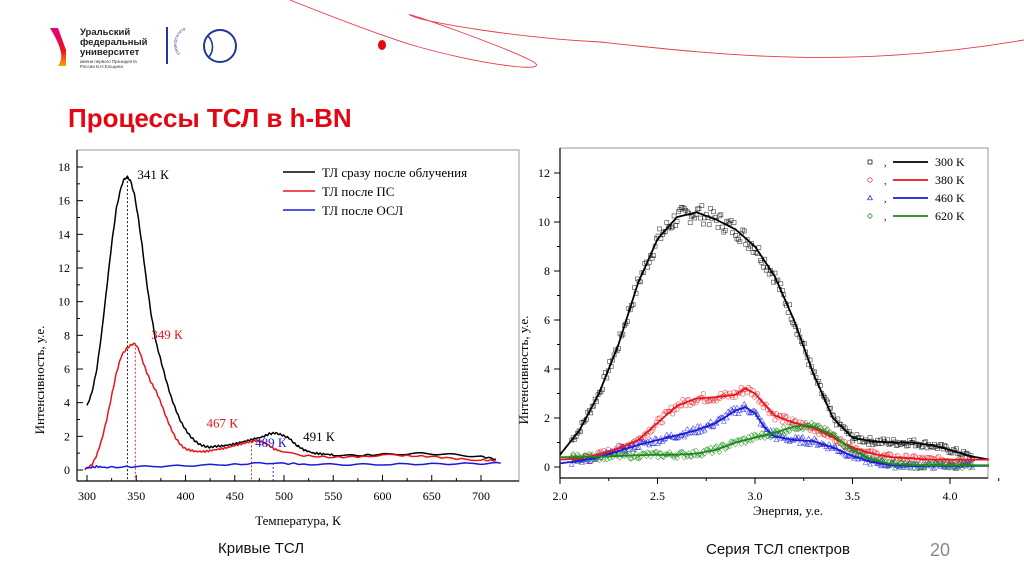  I want to click on y-tick-label: 18, so click(64, 167).